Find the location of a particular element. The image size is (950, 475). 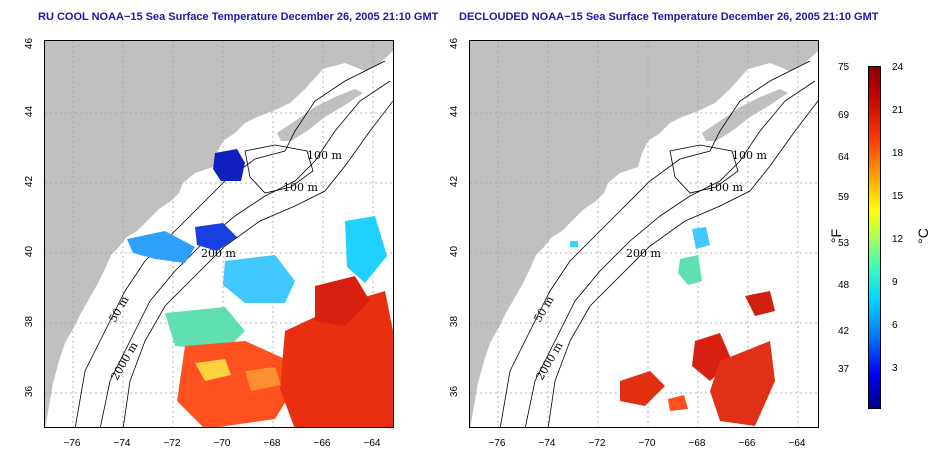

sst-patches is located at coordinates (672, 326).